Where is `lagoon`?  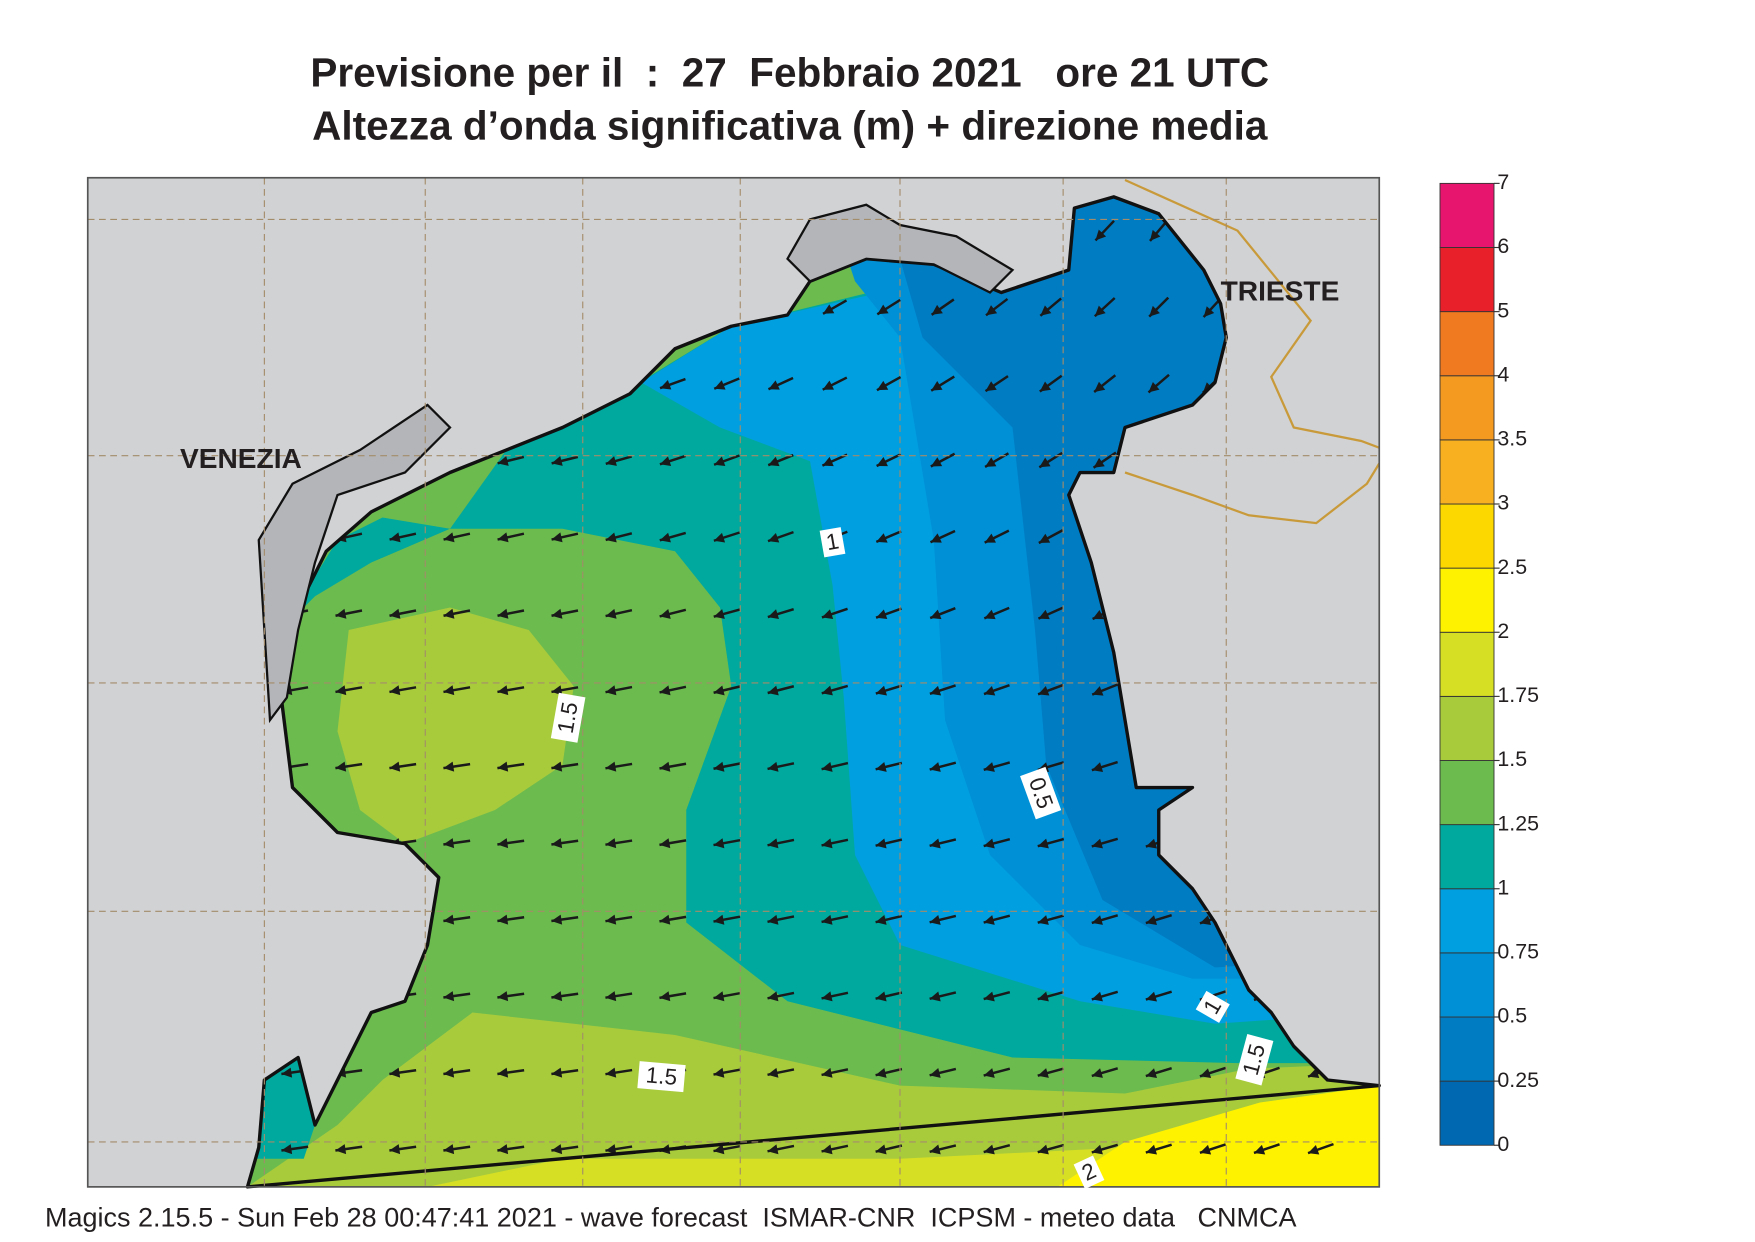
lagoon is located at coordinates (354, 563).